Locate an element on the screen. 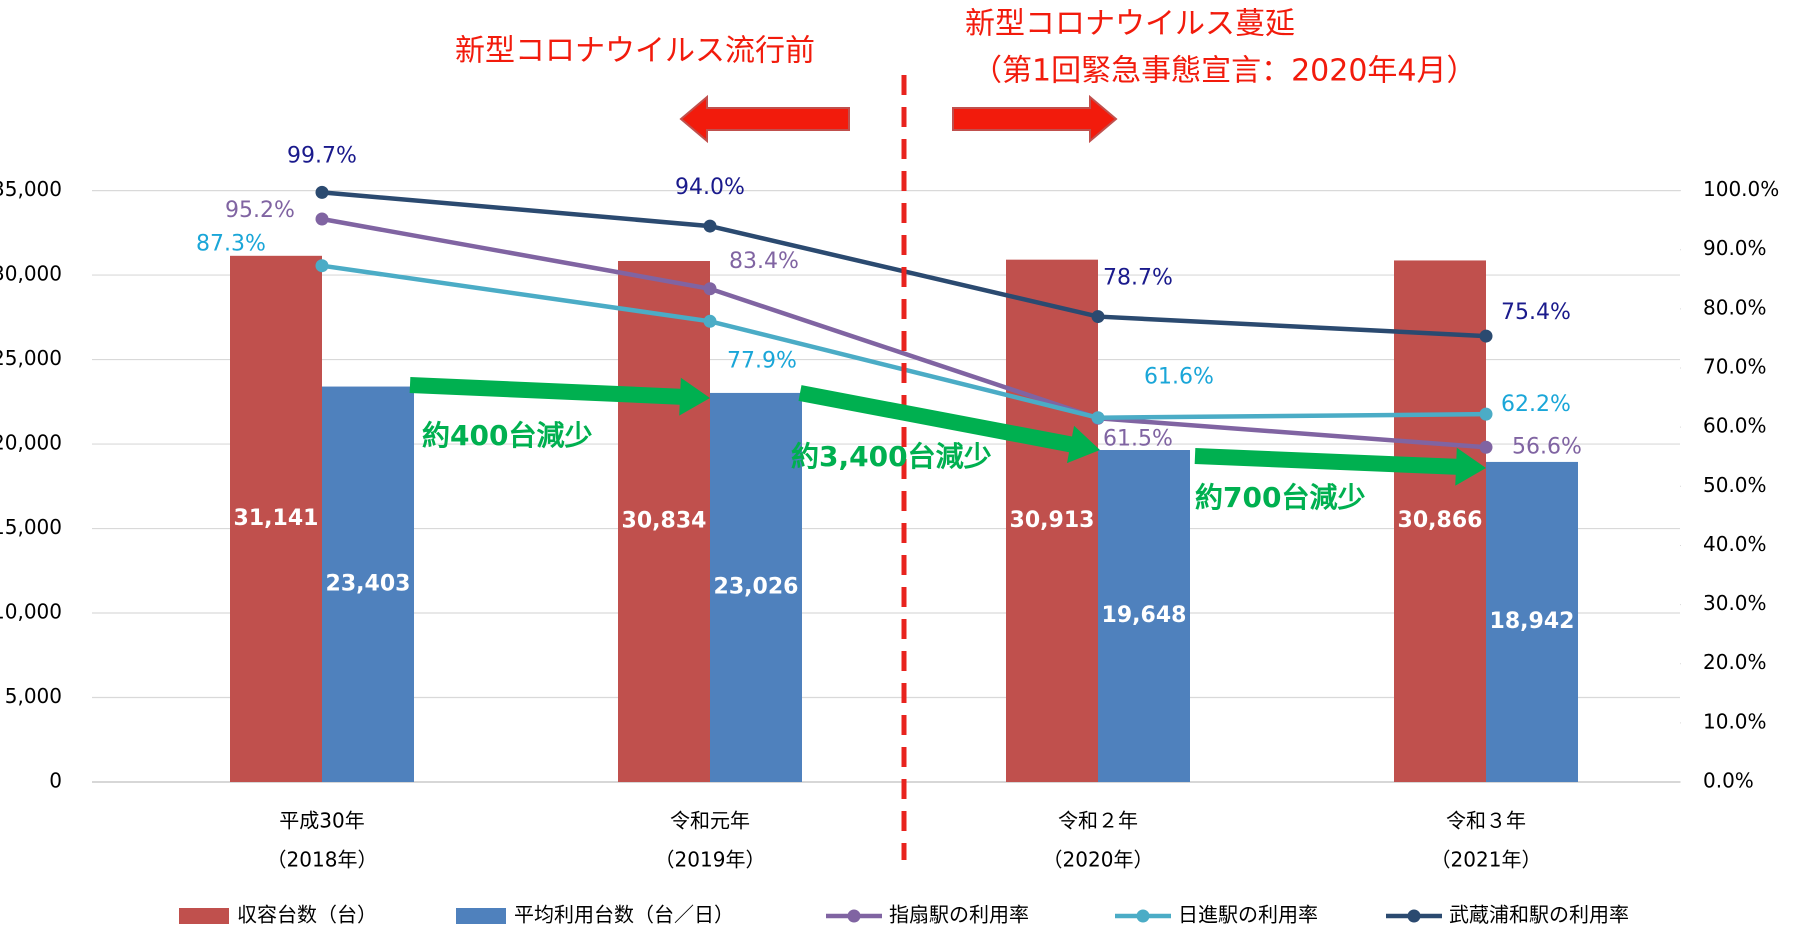 The height and width of the screenshot is (930, 1805). legend-label: 平均利用台数（台／日） is located at coordinates (624, 915).